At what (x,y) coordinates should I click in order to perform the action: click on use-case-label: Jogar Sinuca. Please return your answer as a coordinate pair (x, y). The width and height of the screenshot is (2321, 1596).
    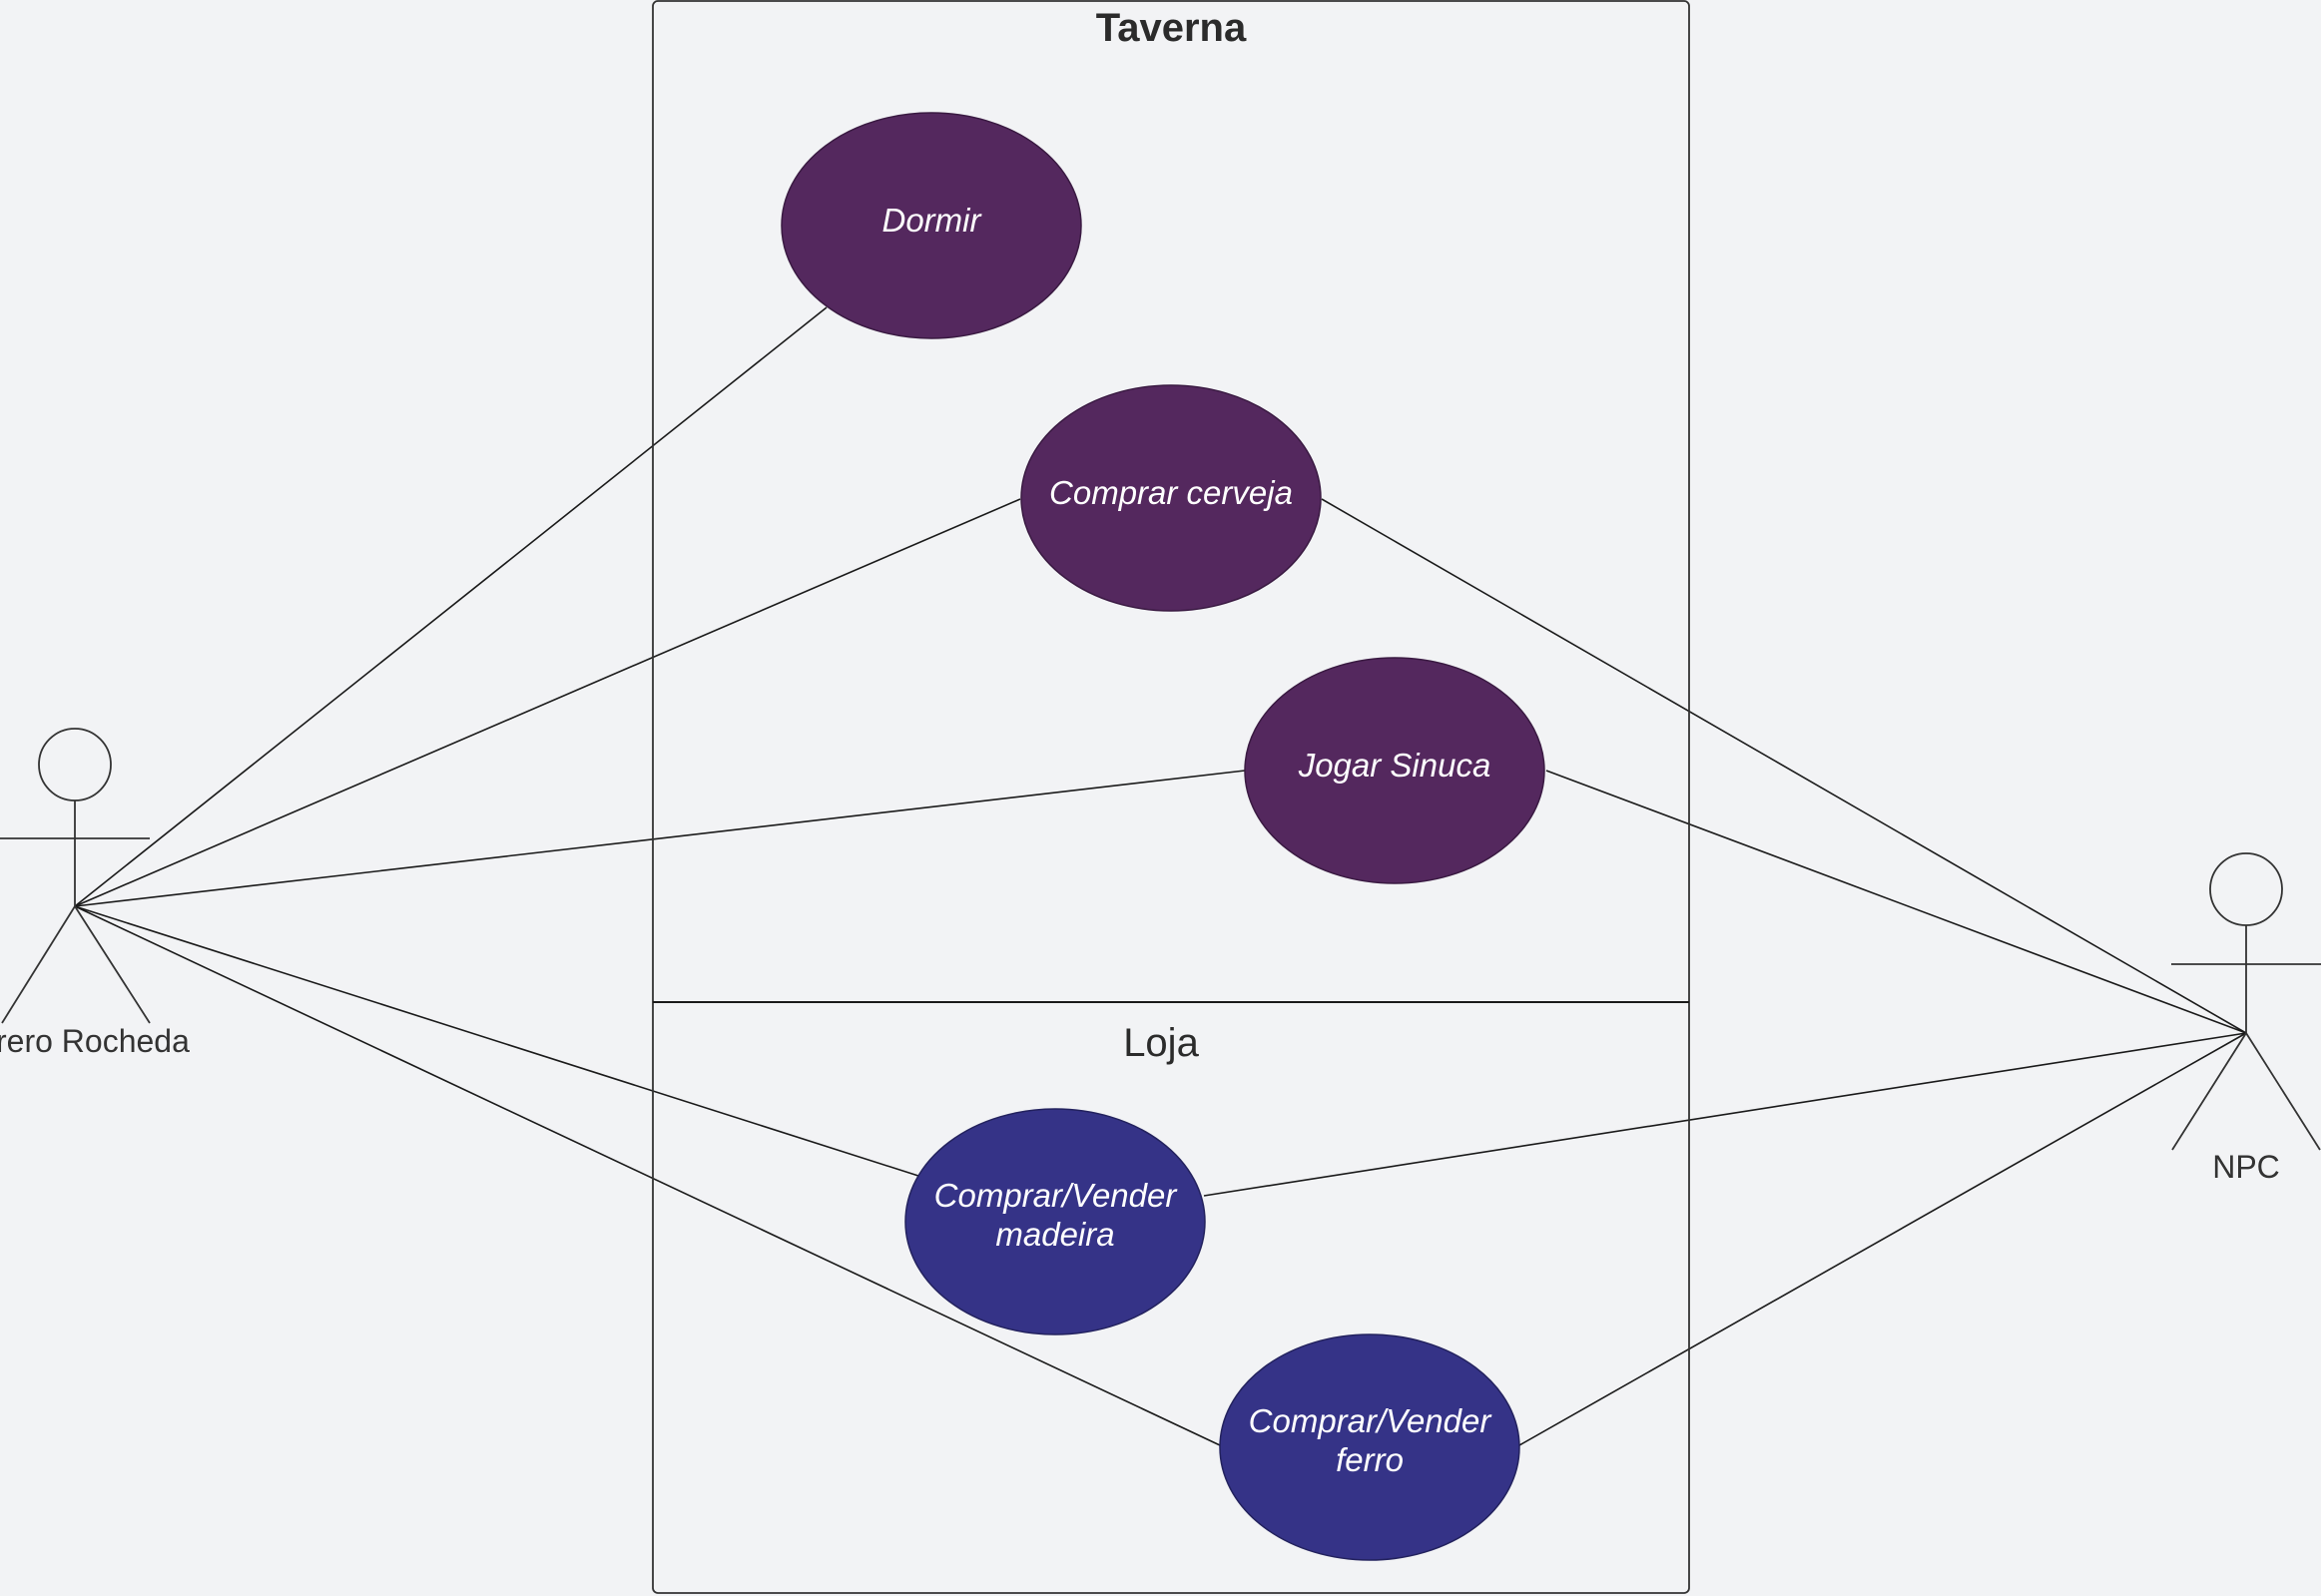
    Looking at the image, I should click on (1394, 765).